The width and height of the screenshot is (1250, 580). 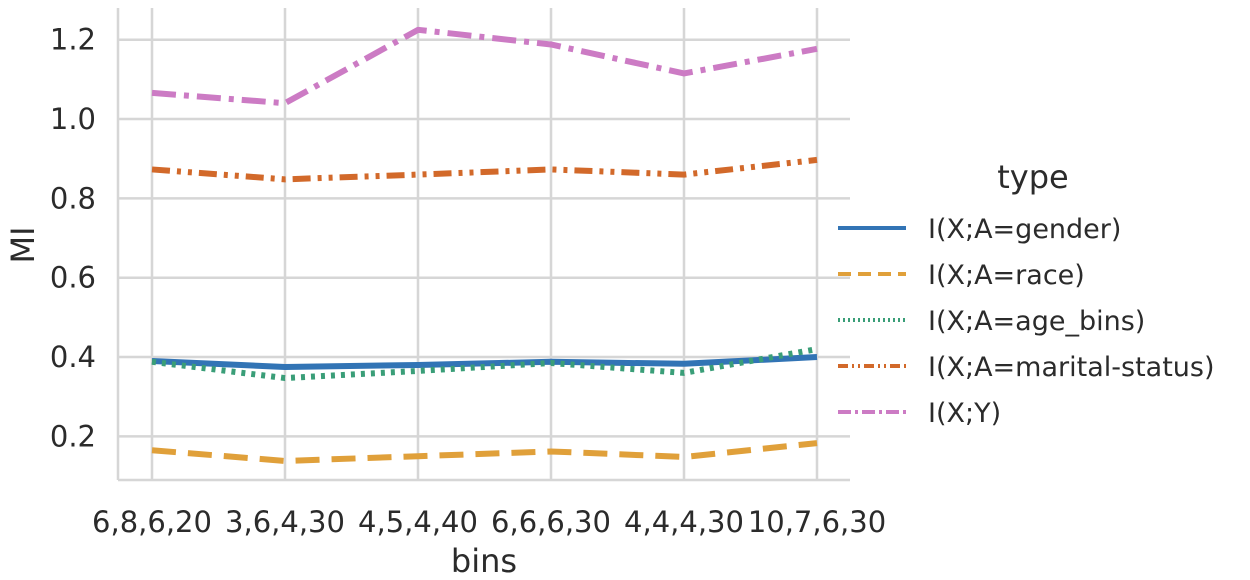 What do you see at coordinates (1036, 321) in the screenshot?
I see `legend-label: I(X;A=age_bins)` at bounding box center [1036, 321].